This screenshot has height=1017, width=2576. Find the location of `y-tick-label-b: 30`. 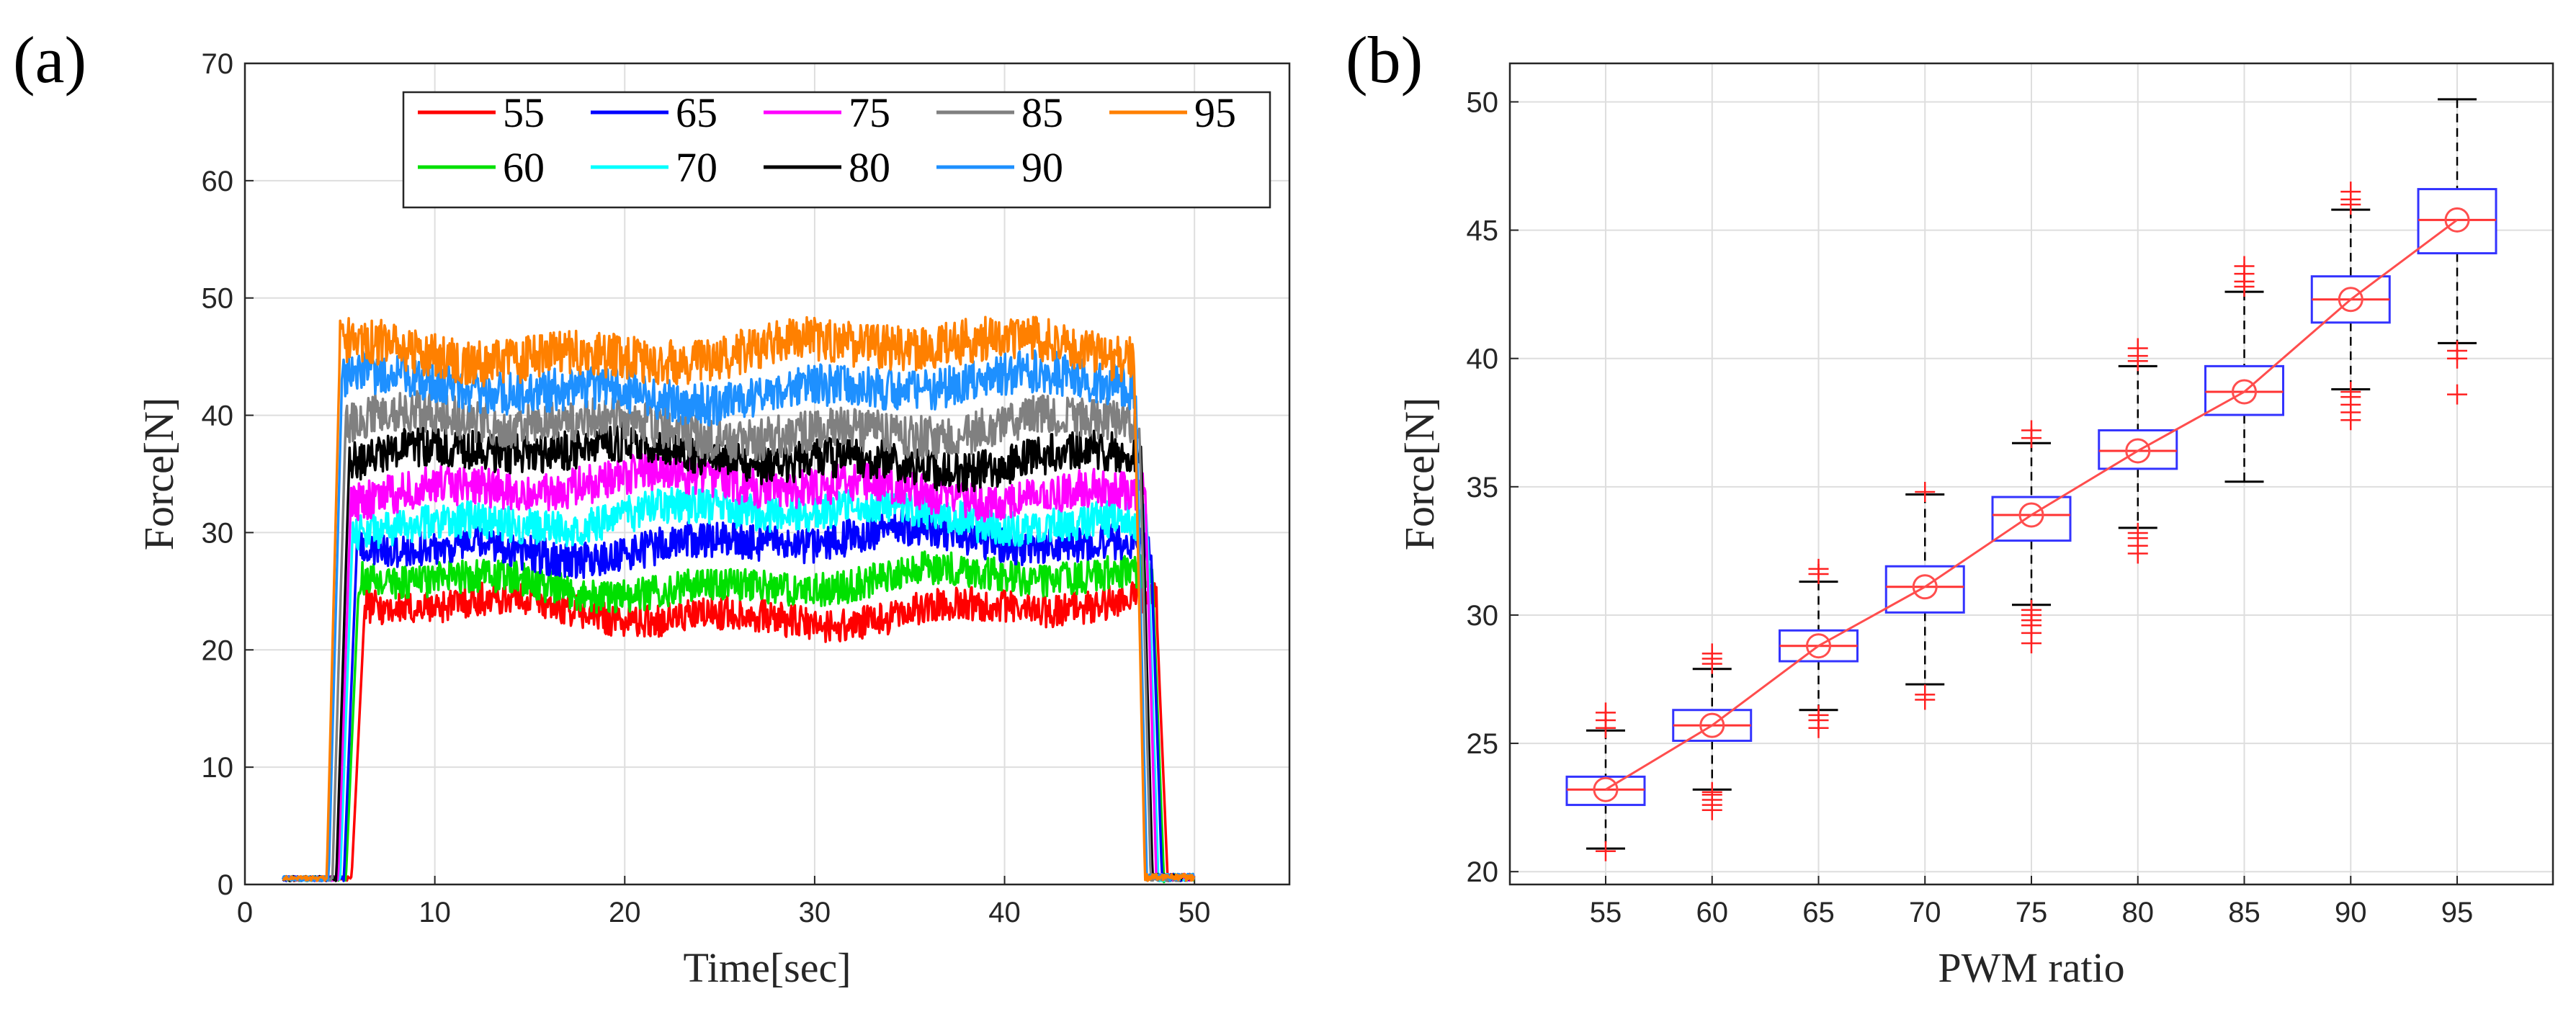

y-tick-label-b: 30 is located at coordinates (1483, 616).